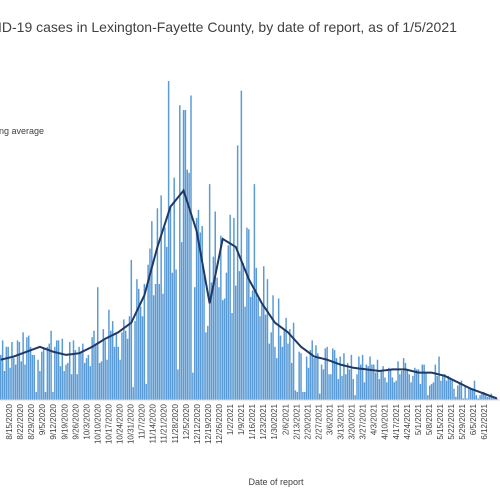  What do you see at coordinates (330, 419) in the screenshot?
I see `x-tick-label: 3/6/2021` at bounding box center [330, 419].